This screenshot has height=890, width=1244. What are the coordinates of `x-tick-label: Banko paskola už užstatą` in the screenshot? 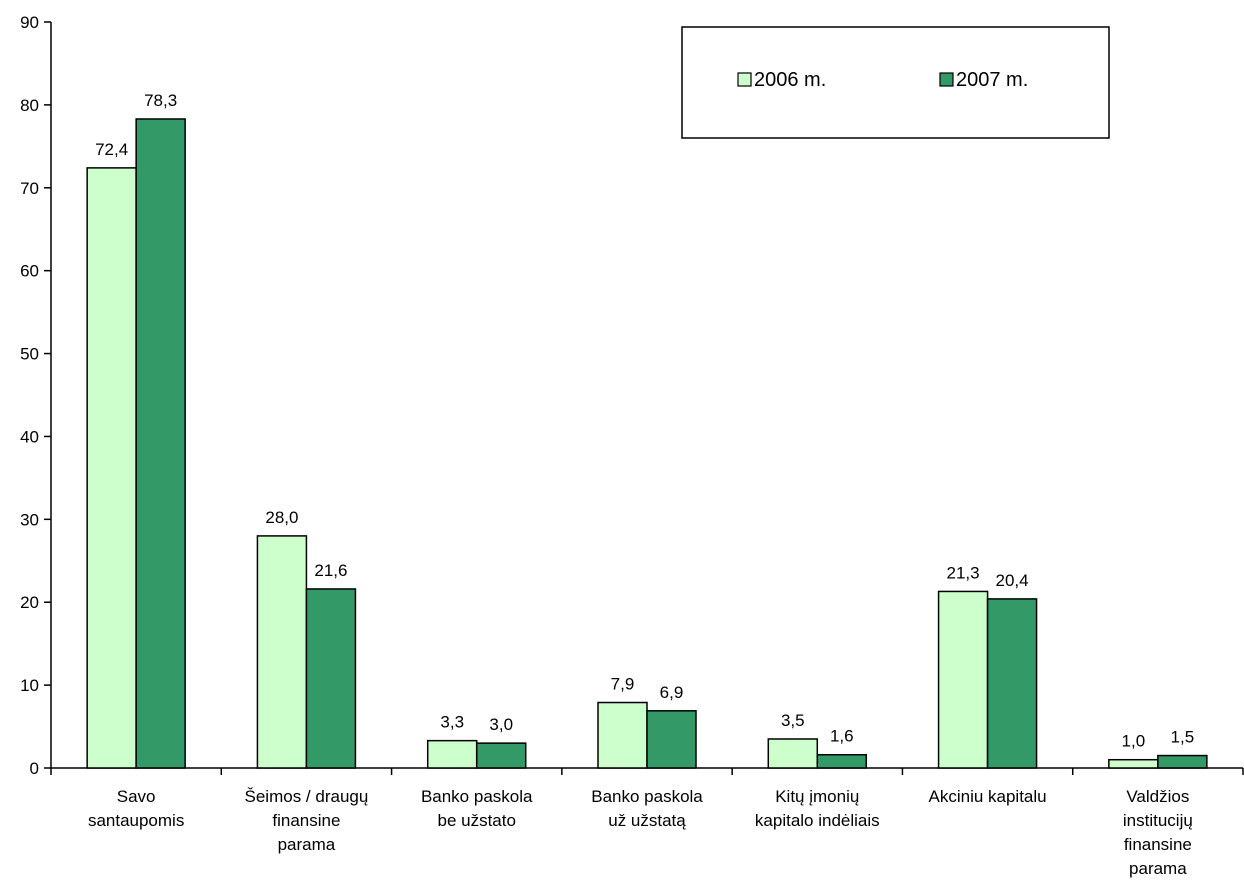 It's located at (647, 808).